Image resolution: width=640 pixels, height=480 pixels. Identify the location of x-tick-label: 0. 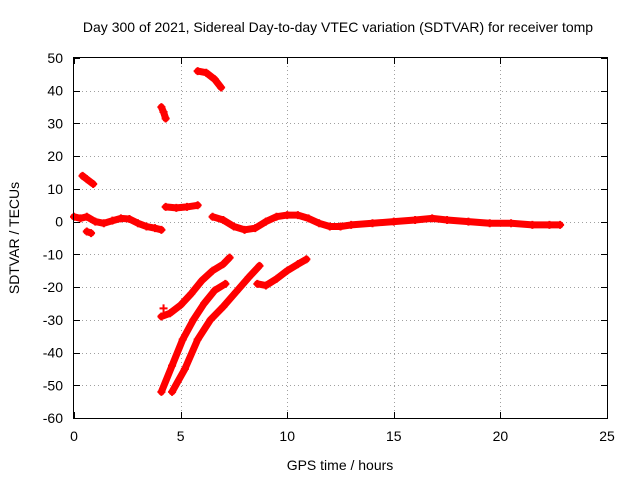
(74, 436).